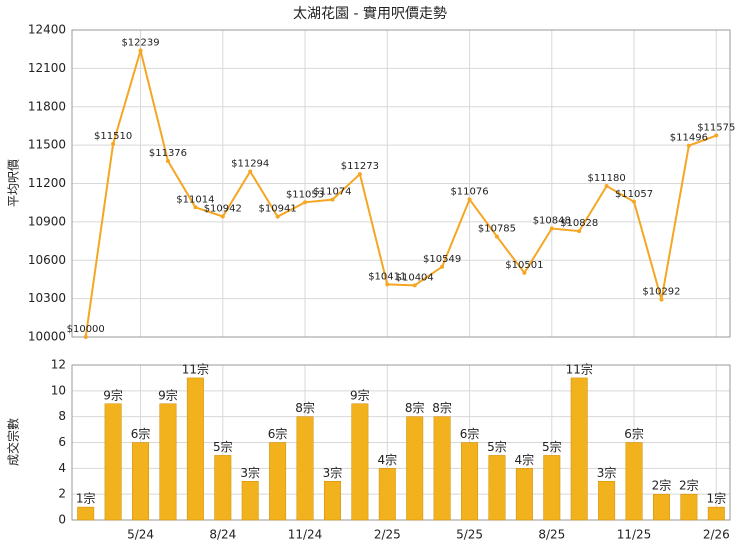 The height and width of the screenshot is (550, 740). Describe the element at coordinates (607, 178) in the screenshot. I see `value-label: $11180` at that location.